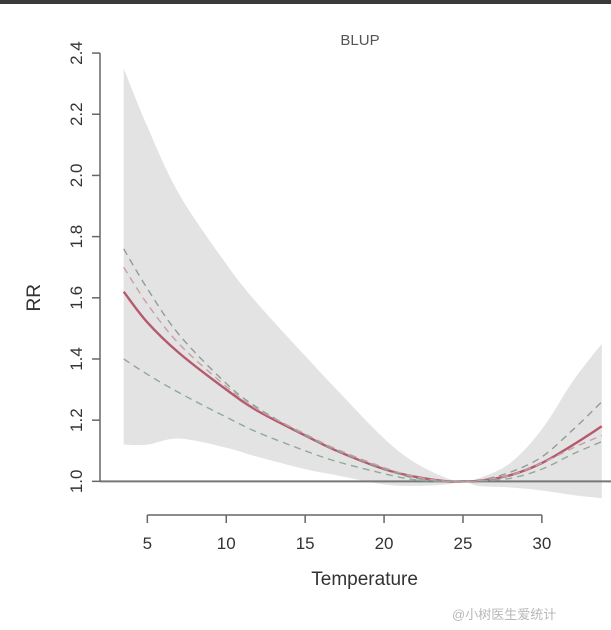 The width and height of the screenshot is (611, 630). Describe the element at coordinates (384, 543) in the screenshot. I see `x-tick-label: 20` at that location.